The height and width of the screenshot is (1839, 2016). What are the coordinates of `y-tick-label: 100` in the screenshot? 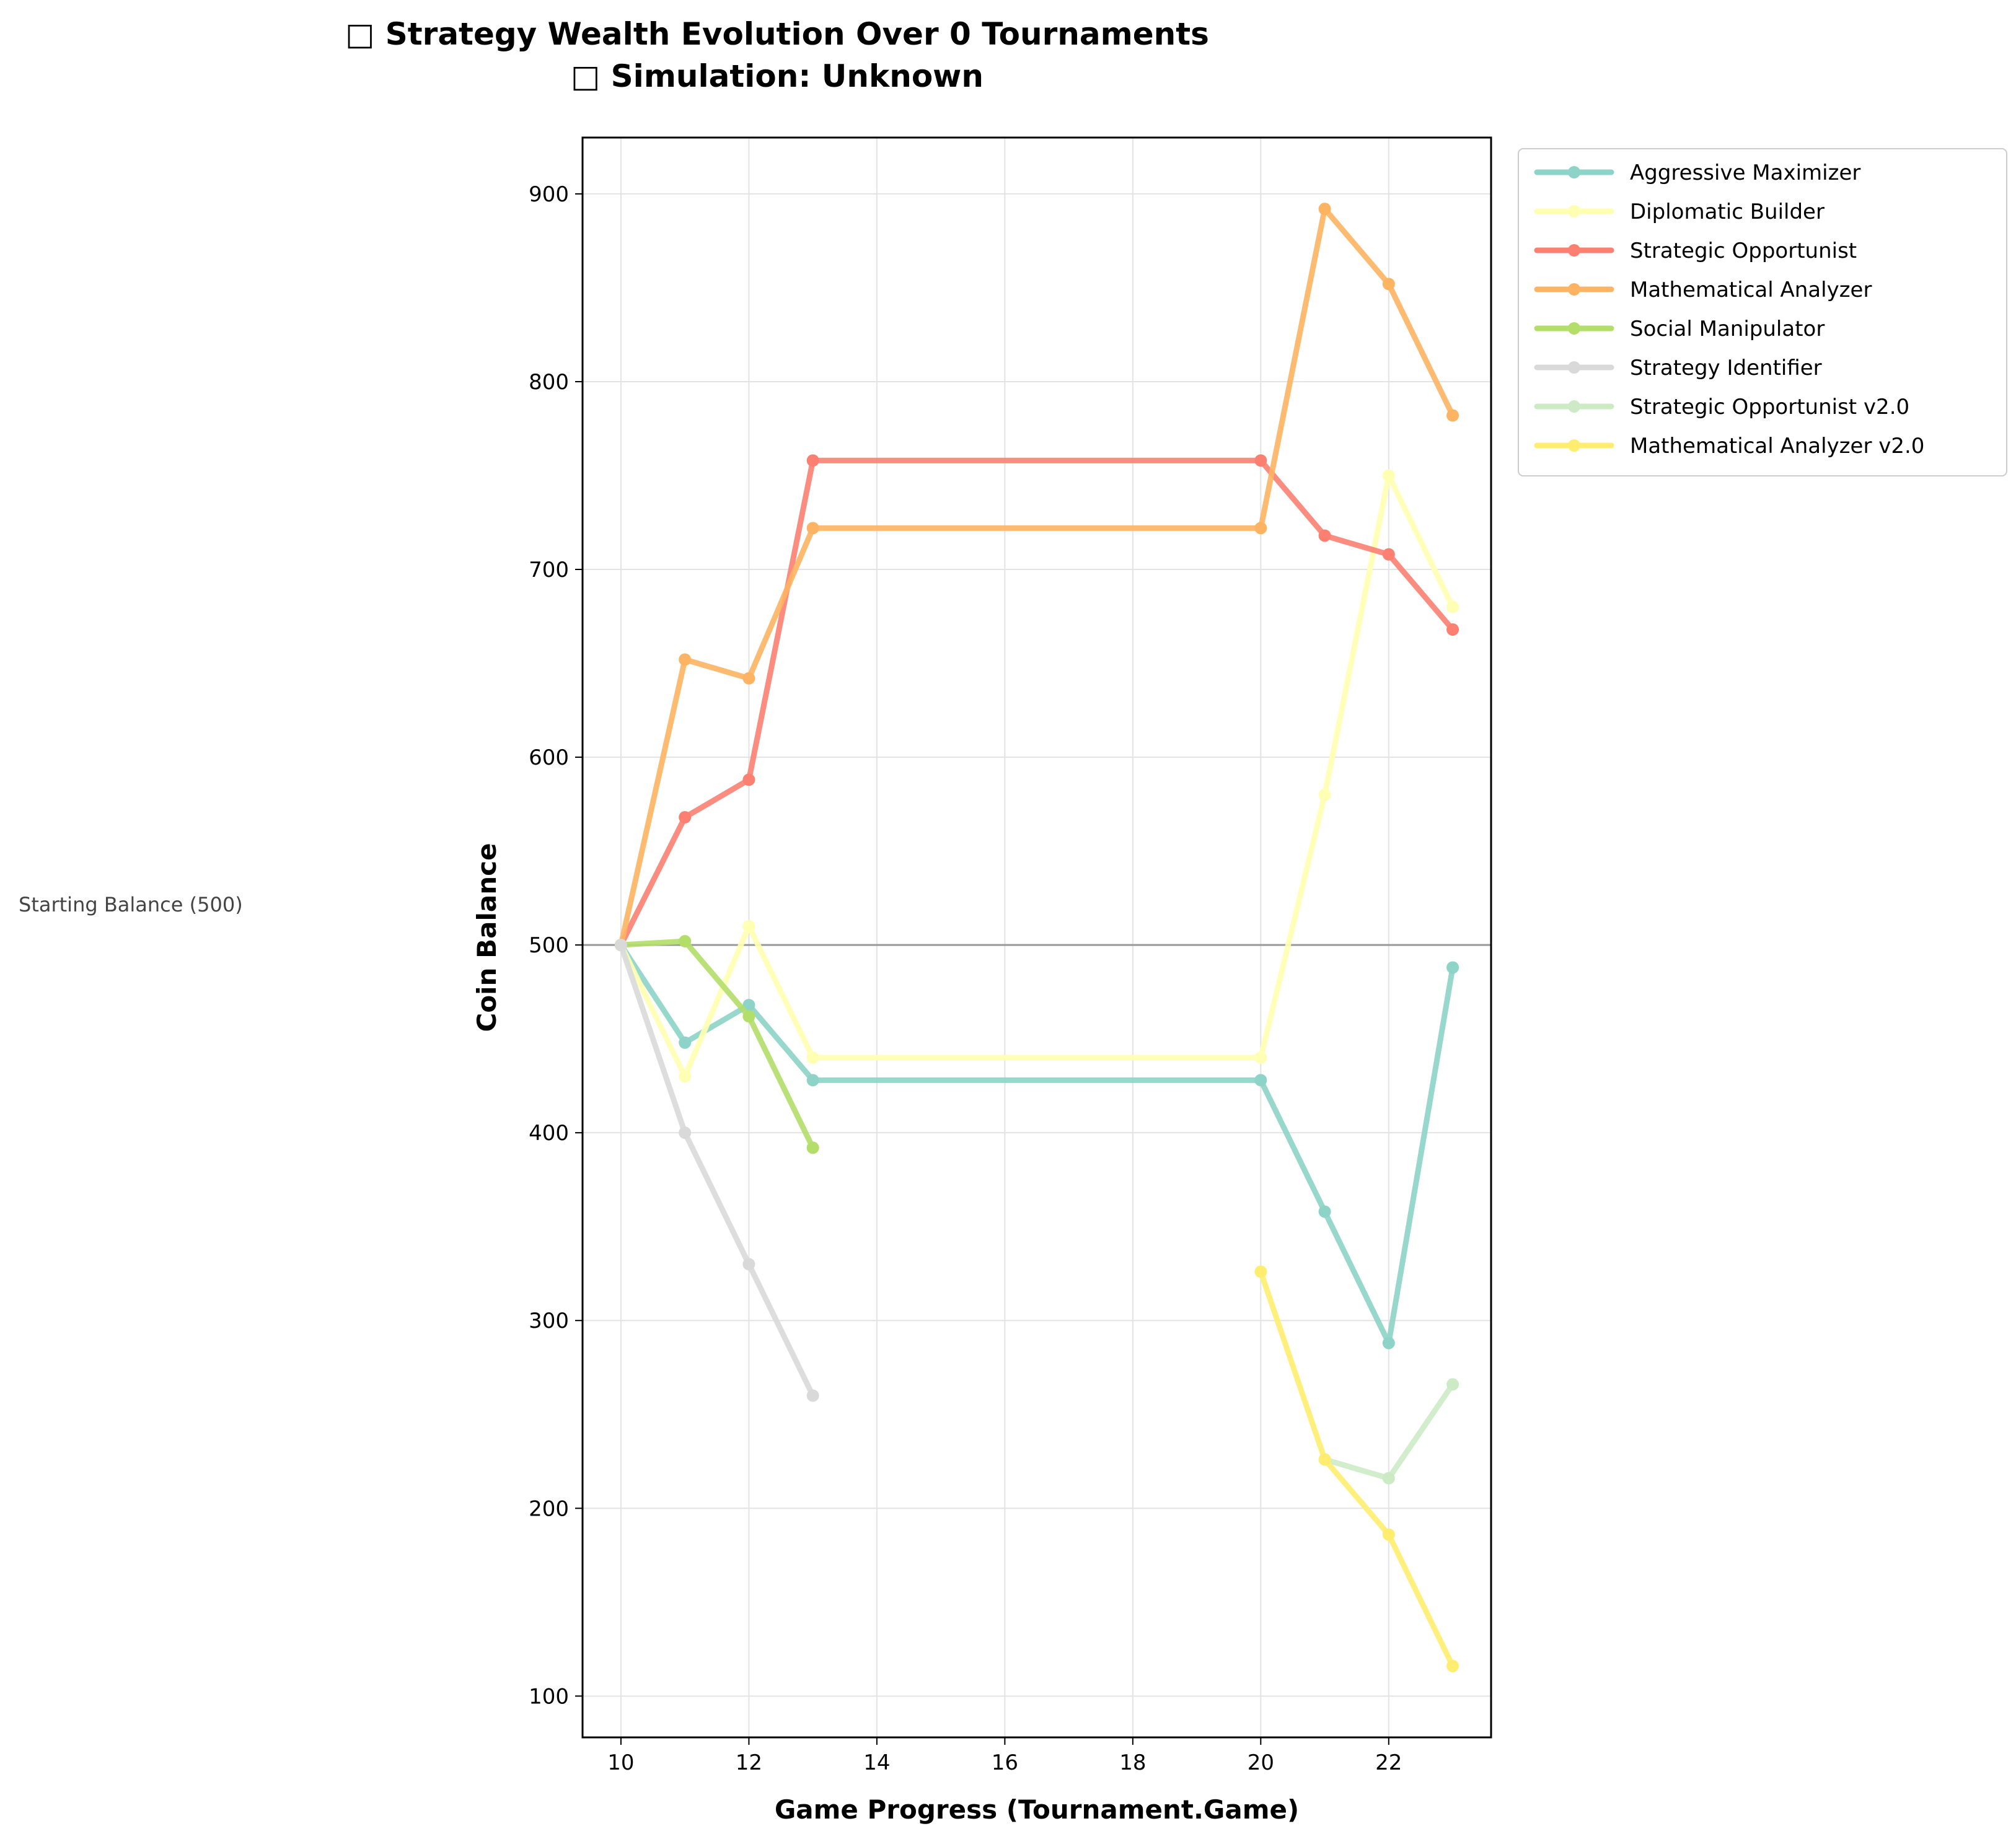 It's located at (549, 1696).